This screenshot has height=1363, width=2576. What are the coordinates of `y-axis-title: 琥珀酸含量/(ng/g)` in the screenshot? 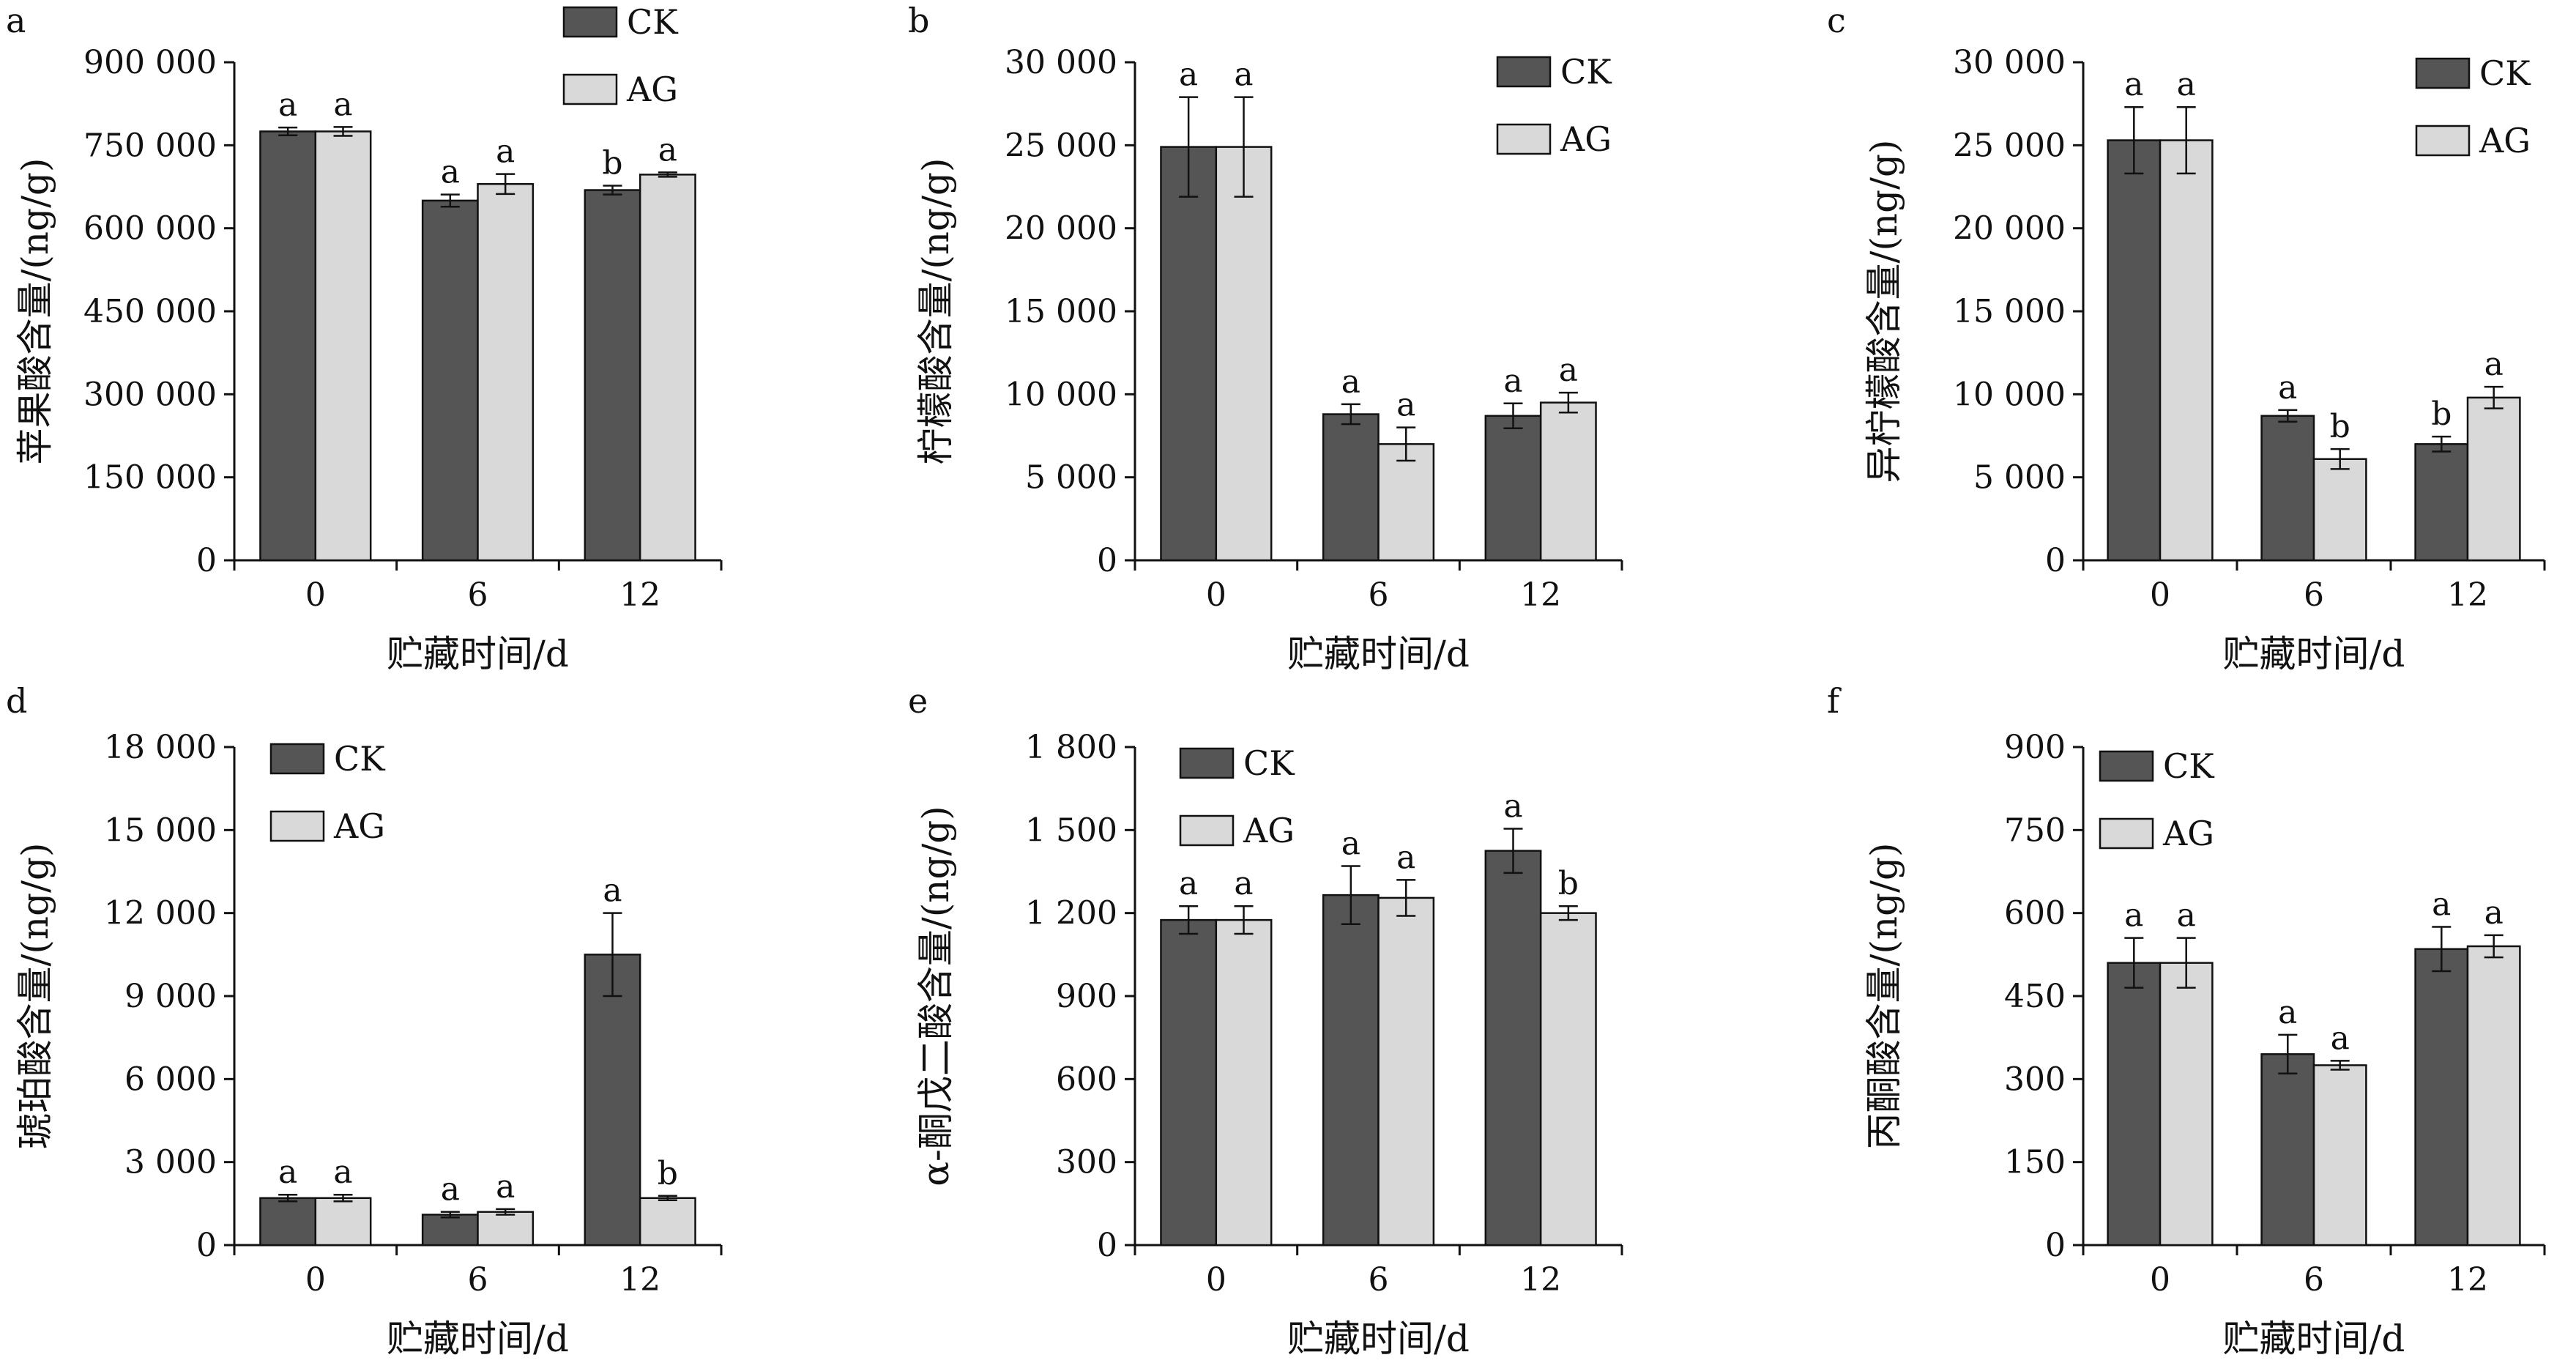 It's located at (35, 996).